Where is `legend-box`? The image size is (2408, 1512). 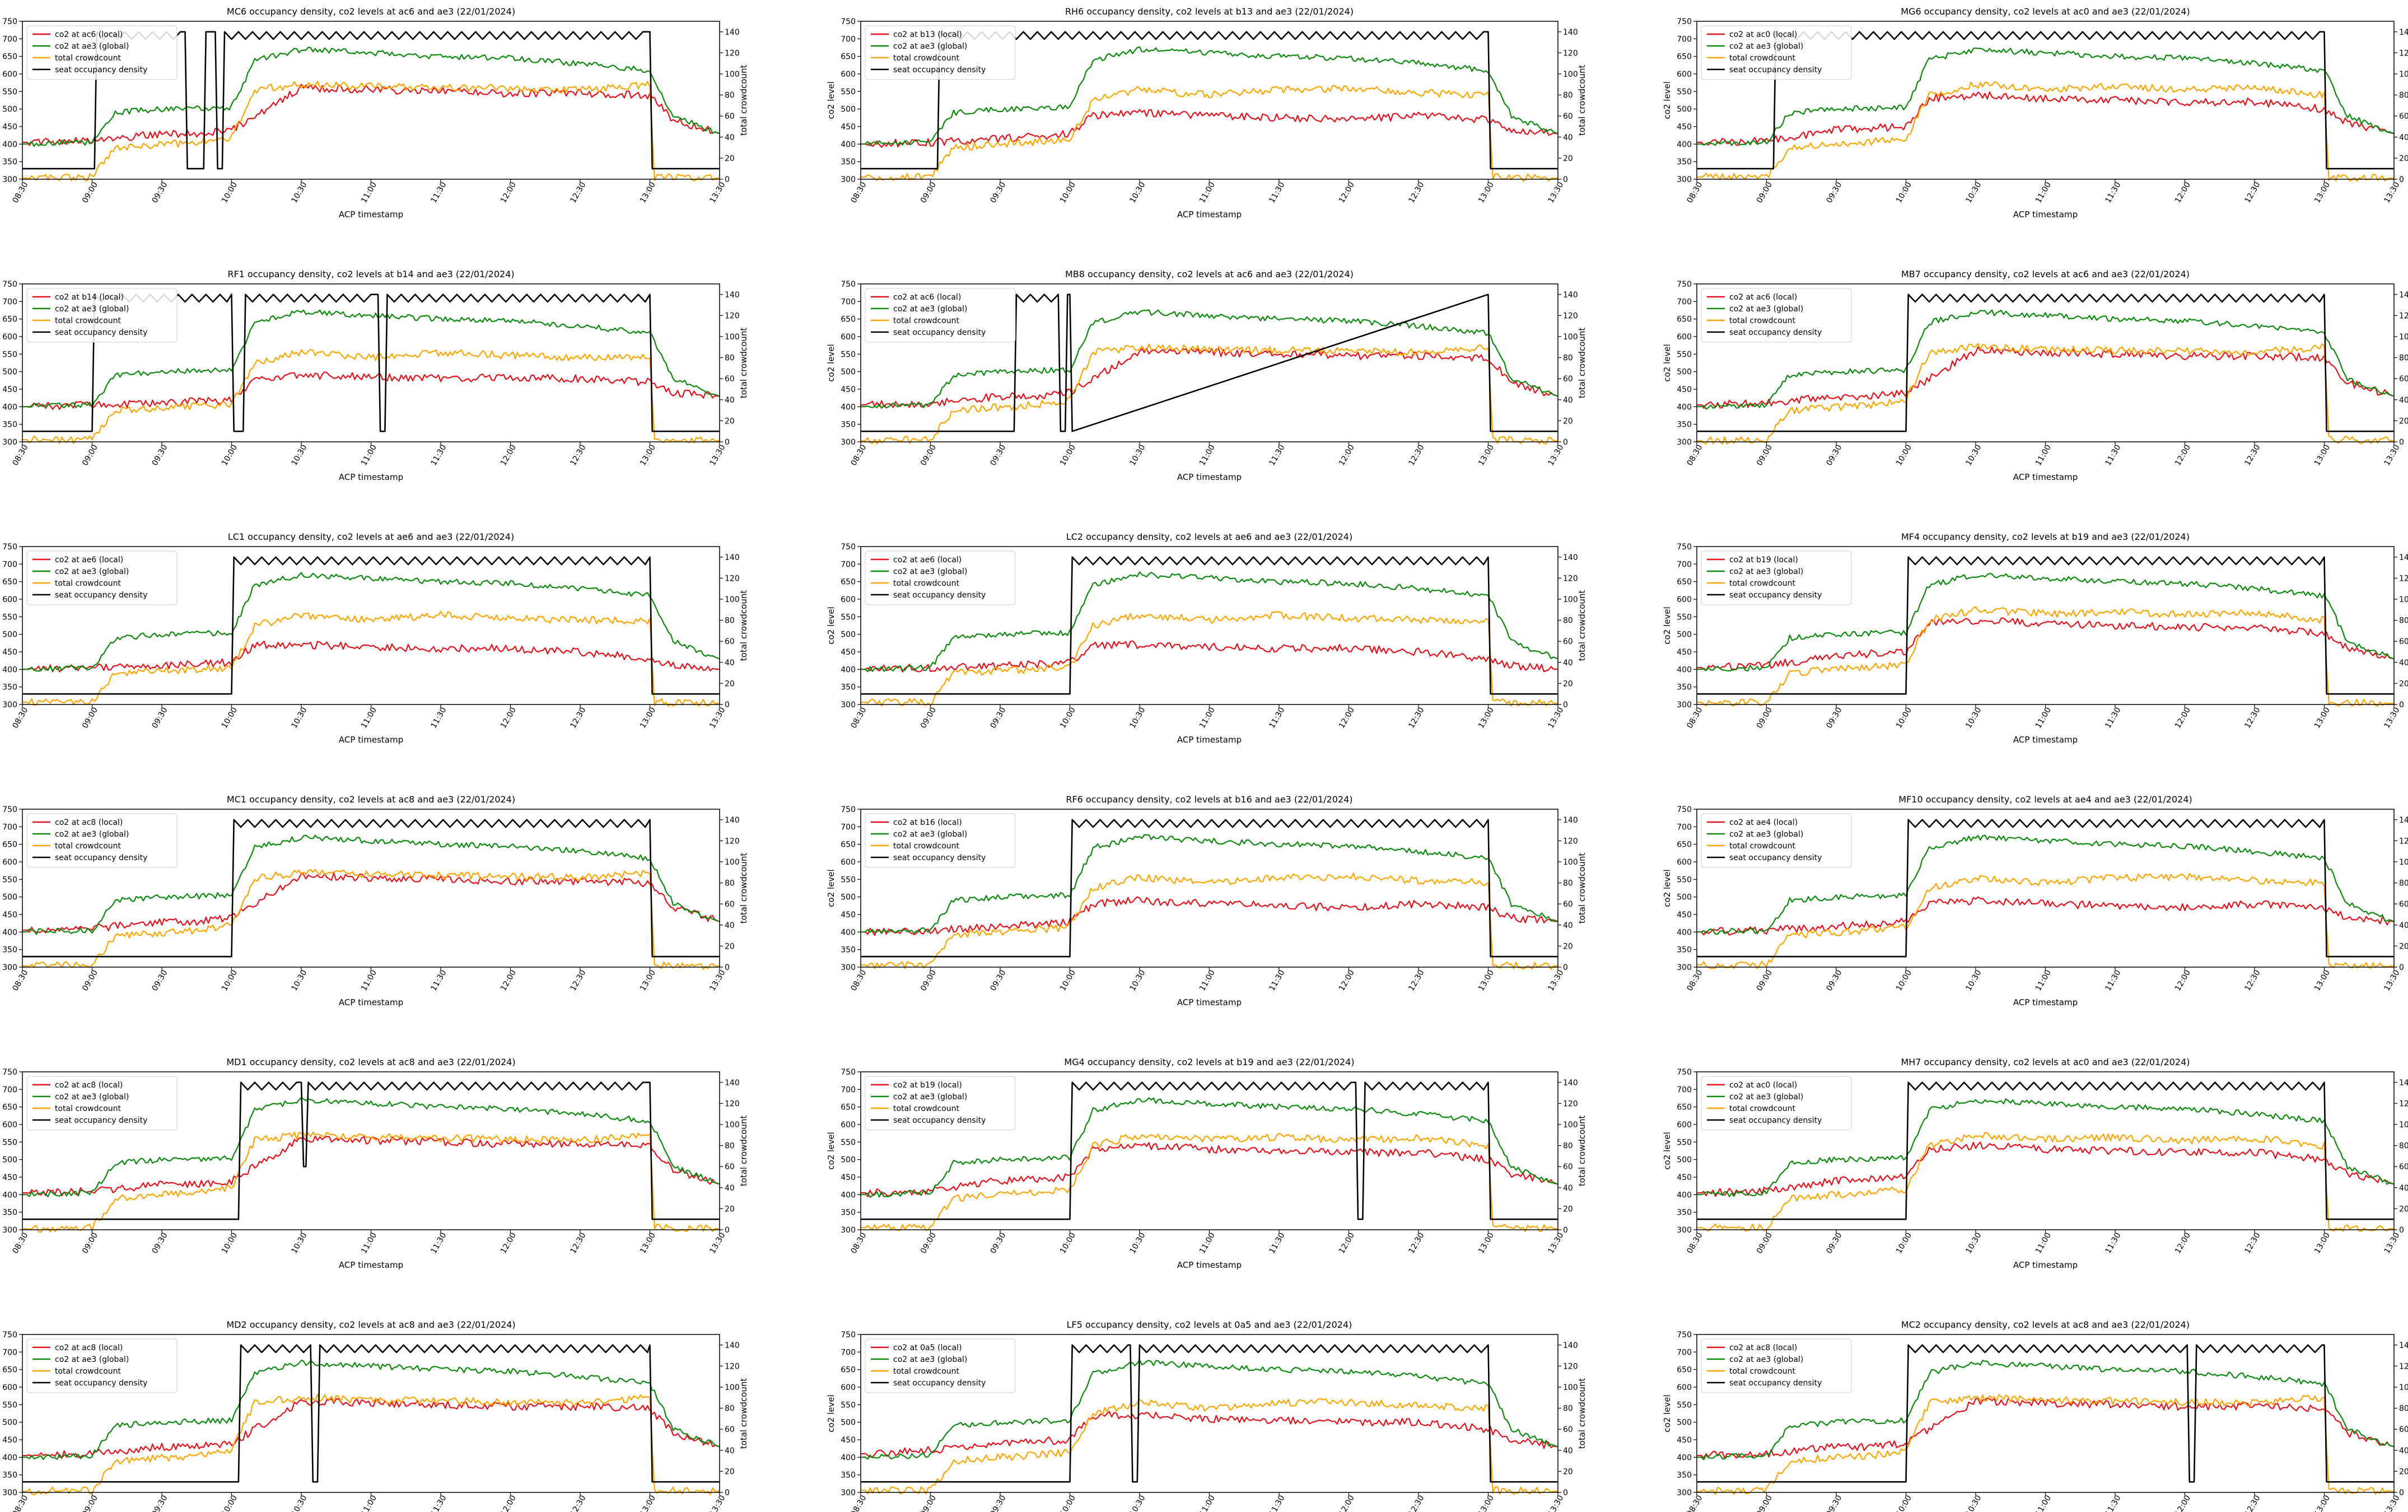
legend-box is located at coordinates (941, 1366).